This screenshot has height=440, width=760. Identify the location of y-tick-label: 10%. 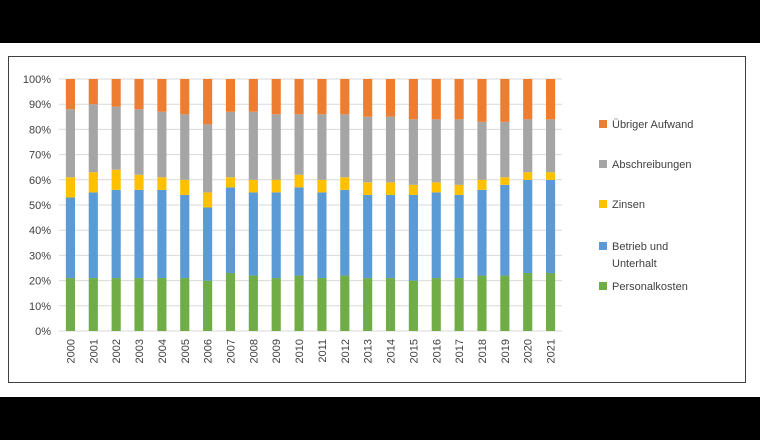
(40, 307).